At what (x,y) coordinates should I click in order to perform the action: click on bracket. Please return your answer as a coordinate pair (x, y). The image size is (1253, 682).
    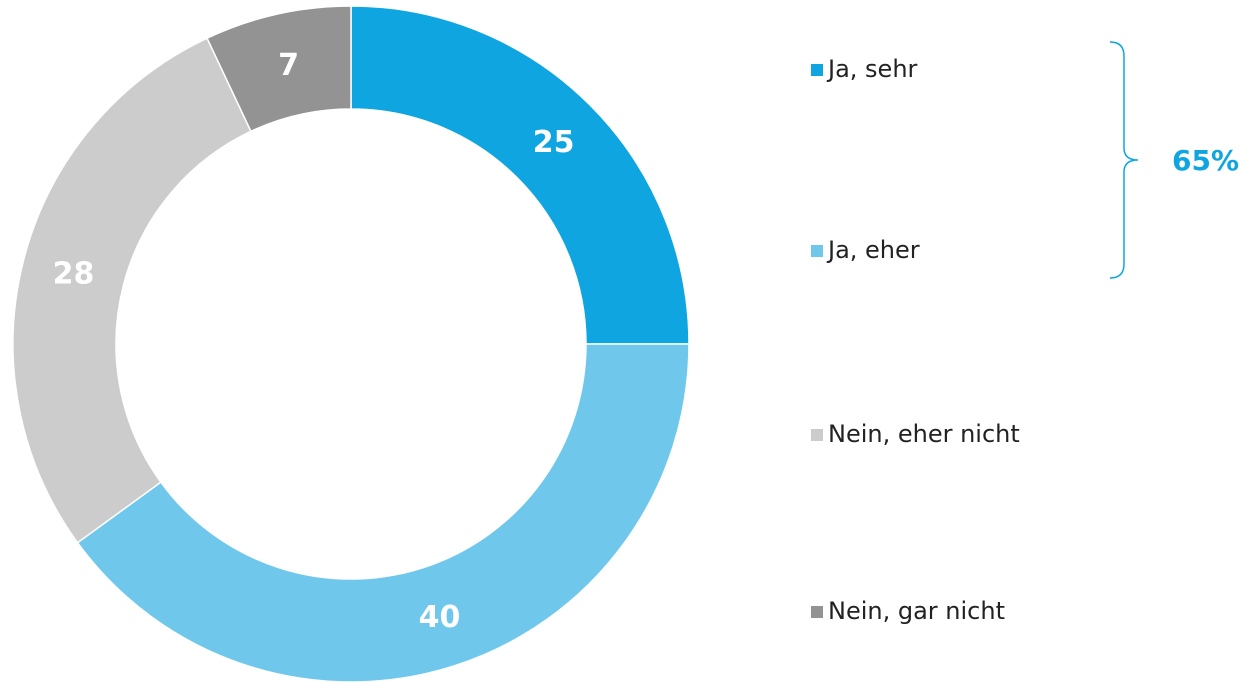
    Looking at the image, I should click on (1124, 160).